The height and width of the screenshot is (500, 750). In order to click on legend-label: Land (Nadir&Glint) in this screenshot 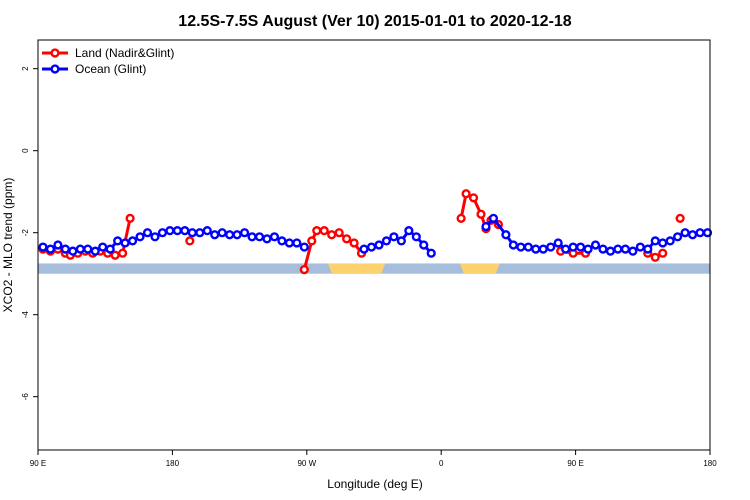, I will do `click(124, 53)`.